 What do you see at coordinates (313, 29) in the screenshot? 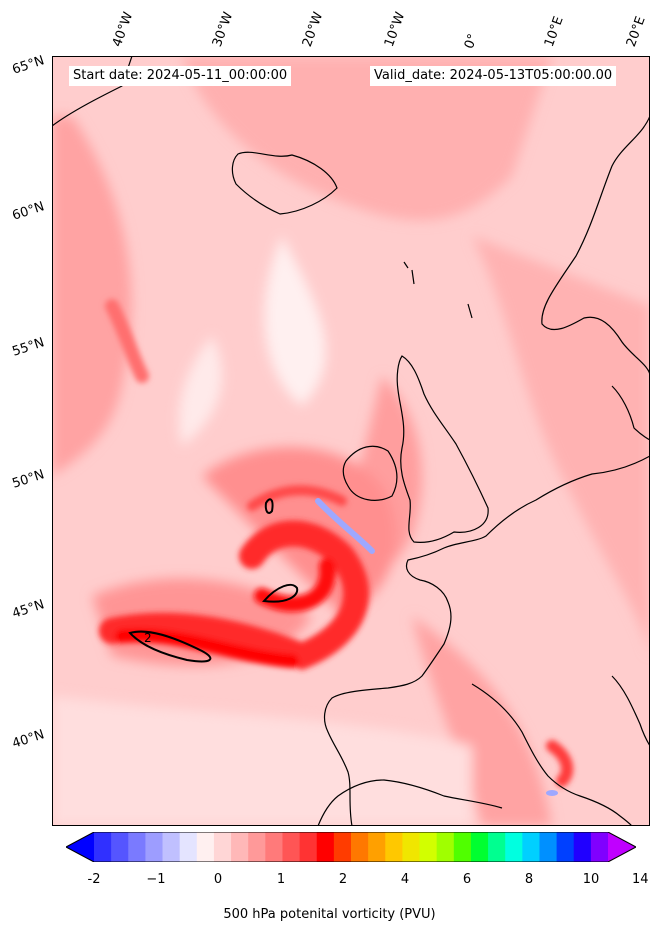
I see `lon-label-20w: 20°W` at bounding box center [313, 29].